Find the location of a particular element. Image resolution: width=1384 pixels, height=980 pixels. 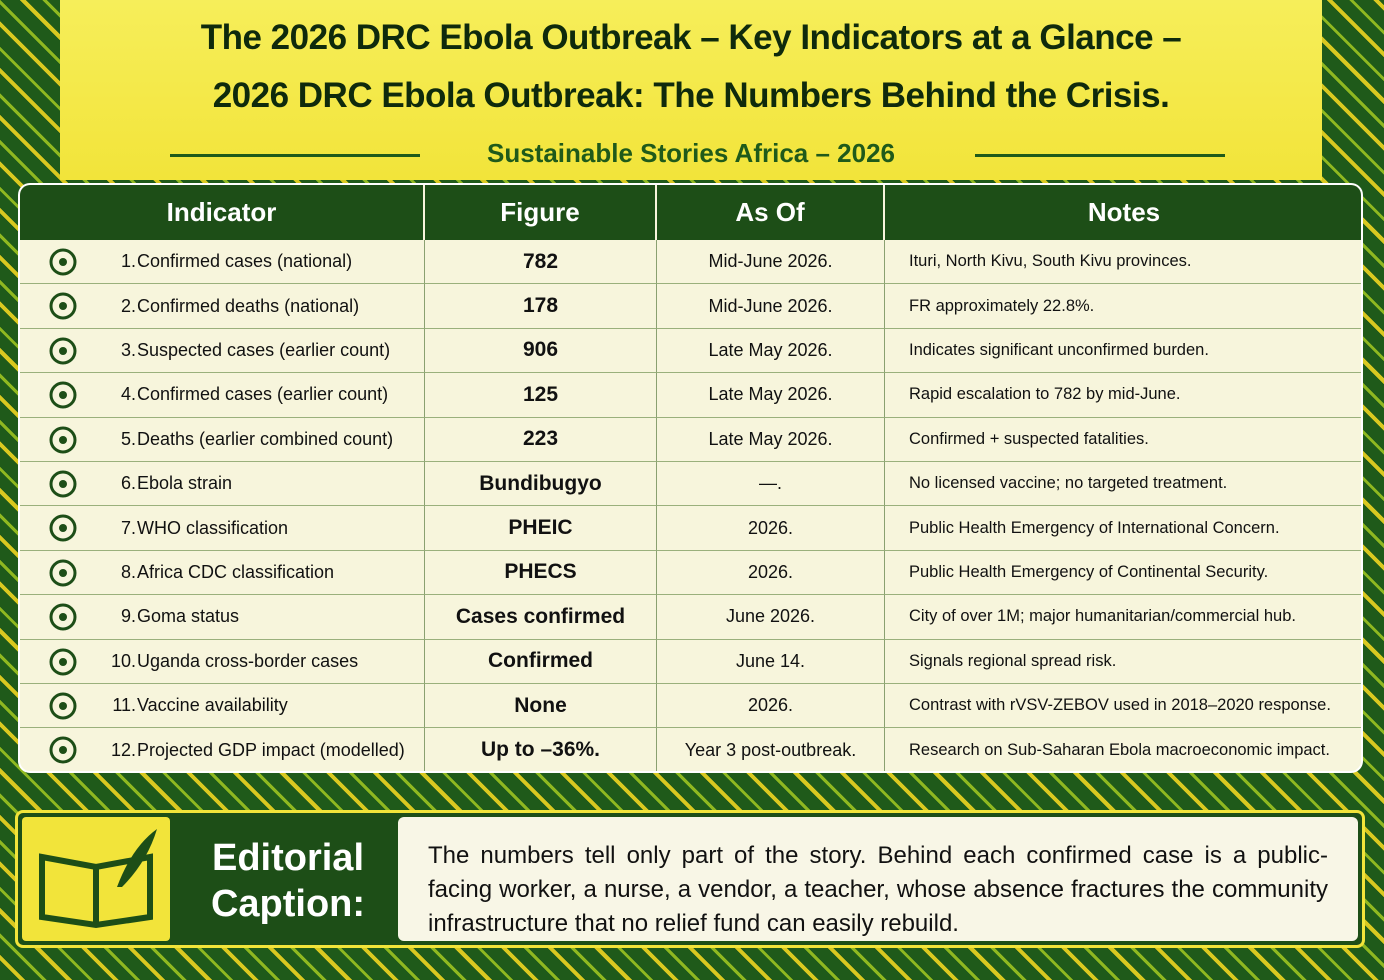

book is located at coordinates (96, 891).